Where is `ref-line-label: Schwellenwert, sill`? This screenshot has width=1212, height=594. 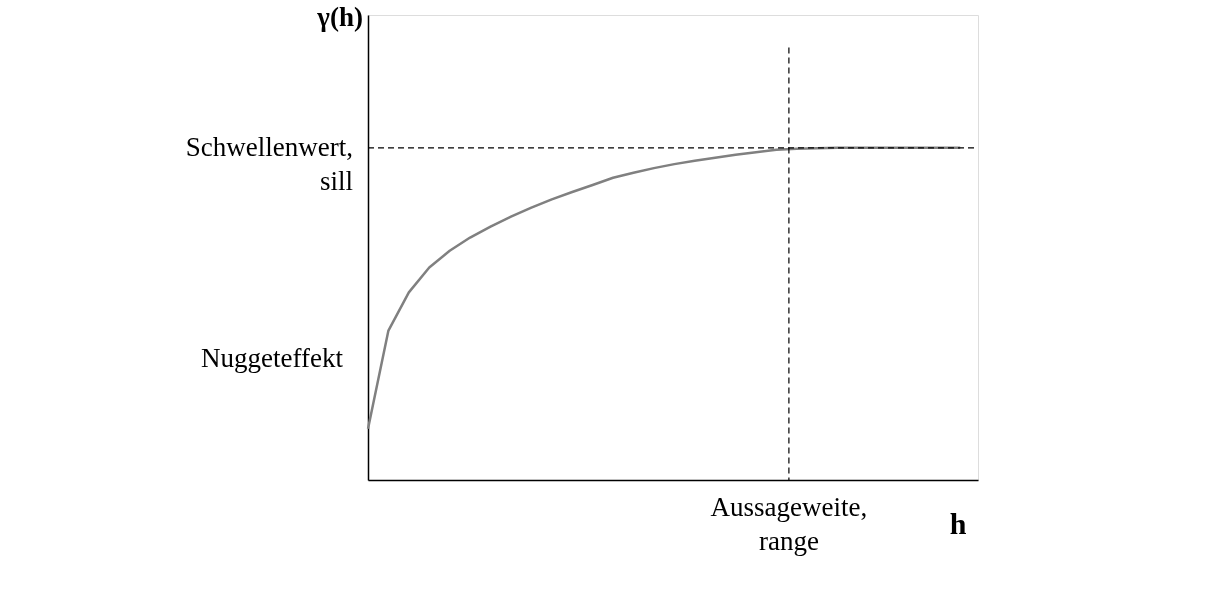
ref-line-label: Schwellenwert, sill is located at coordinates (269, 163).